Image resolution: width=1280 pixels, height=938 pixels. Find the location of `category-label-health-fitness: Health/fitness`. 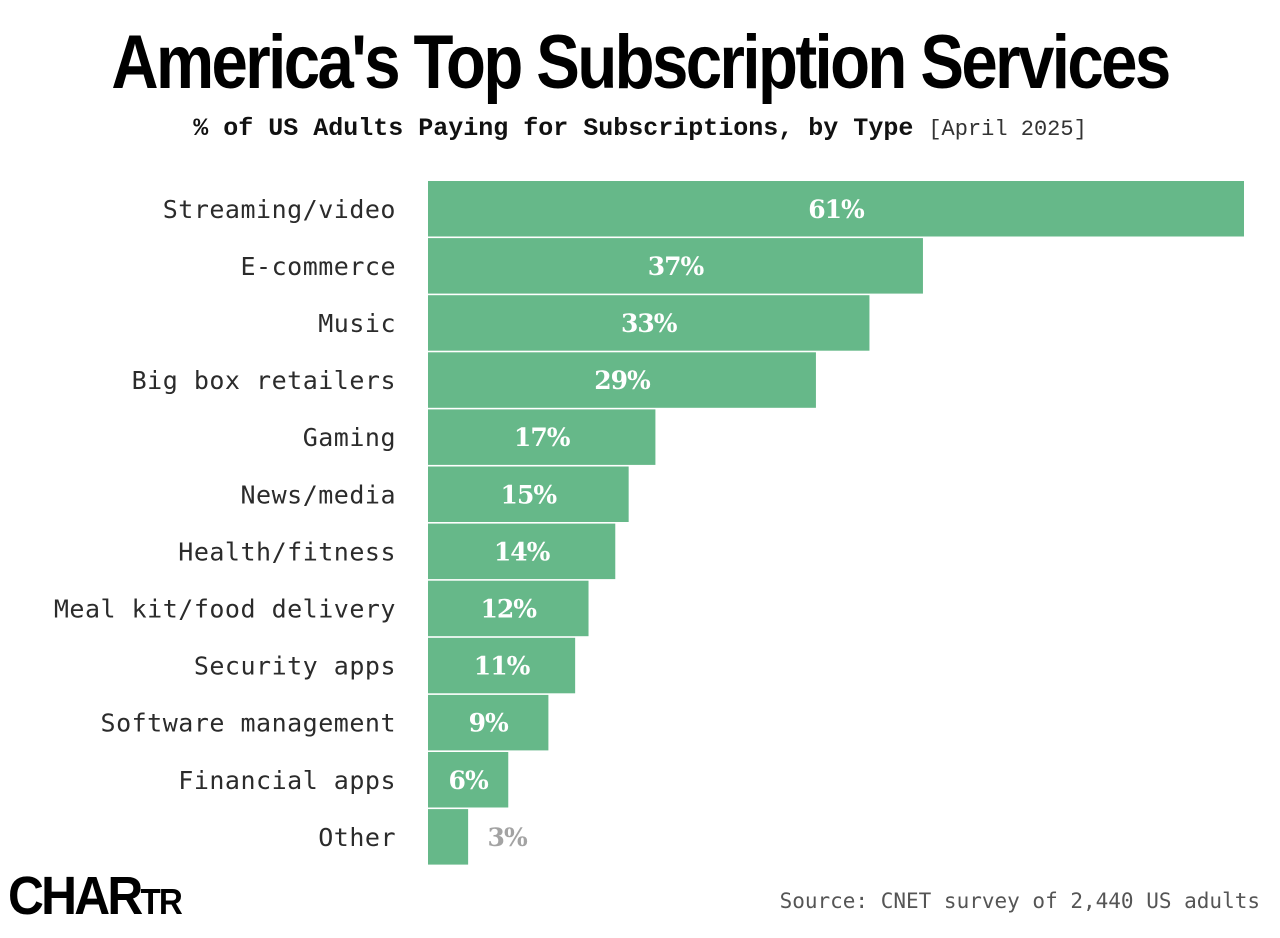

category-label-health-fitness: Health/fitness is located at coordinates (287, 551).